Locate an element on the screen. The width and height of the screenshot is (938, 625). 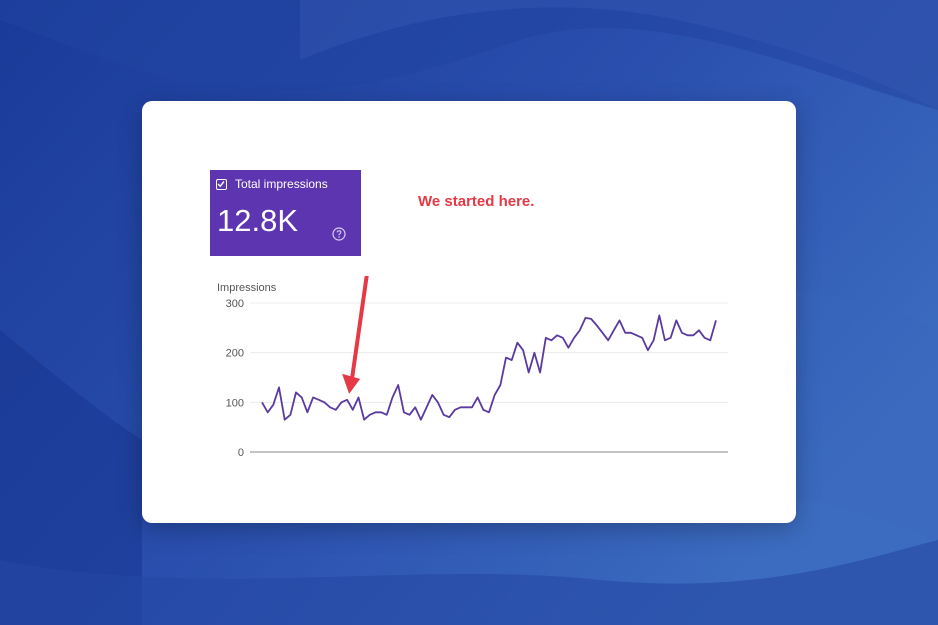
help-circle-icon is located at coordinates (339, 234).